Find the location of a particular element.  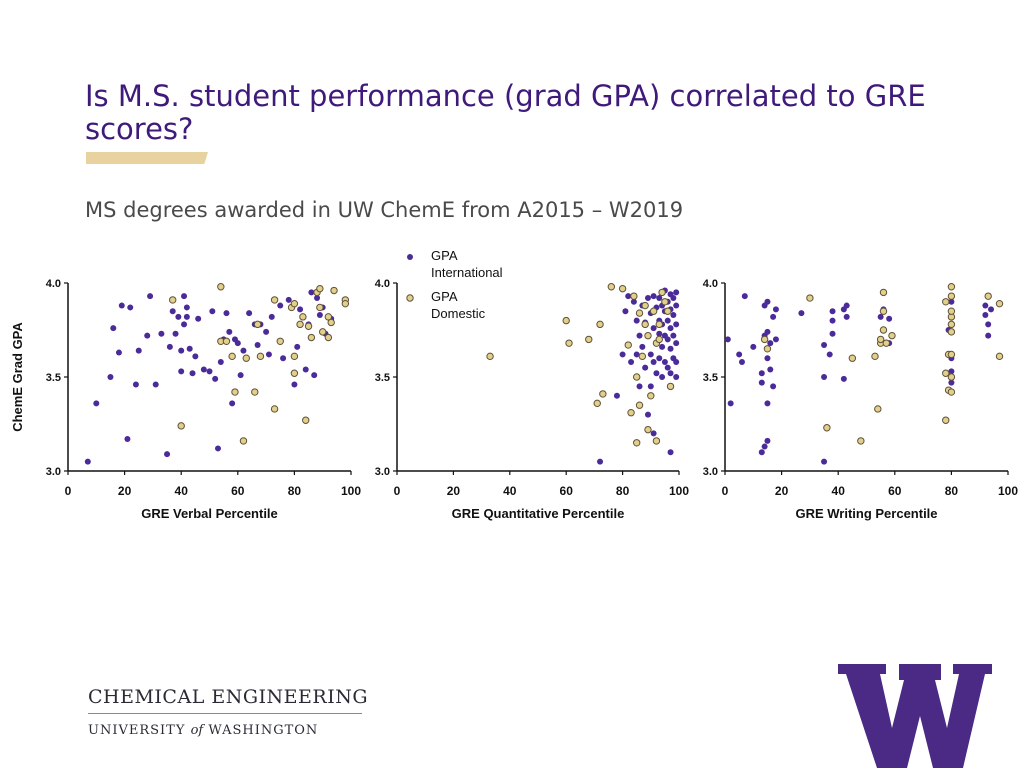

chart-3-x-tick-label: 40 is located at coordinates (839, 491).